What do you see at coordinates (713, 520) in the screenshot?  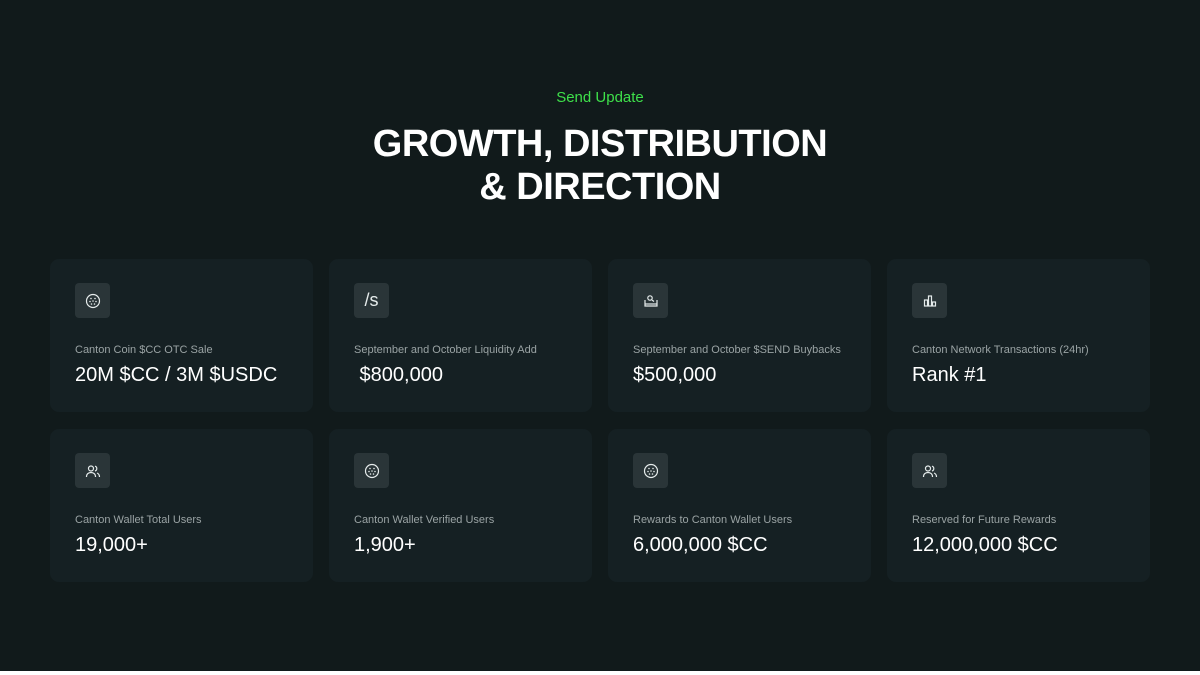 I see `stat-label: Rewards to Canton Wallet Users` at bounding box center [713, 520].